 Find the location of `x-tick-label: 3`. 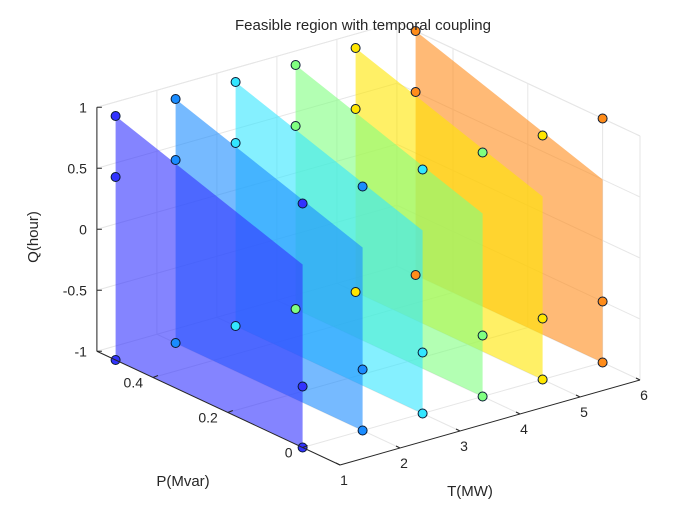

x-tick-label: 3 is located at coordinates (464, 446).